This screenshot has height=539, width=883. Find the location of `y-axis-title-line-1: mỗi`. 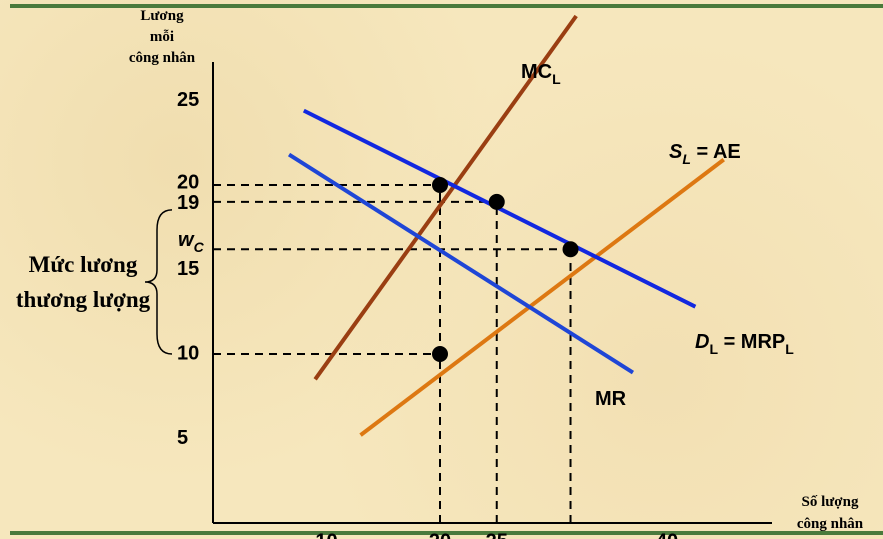

y-axis-title-line-1: mỗi is located at coordinates (162, 37).